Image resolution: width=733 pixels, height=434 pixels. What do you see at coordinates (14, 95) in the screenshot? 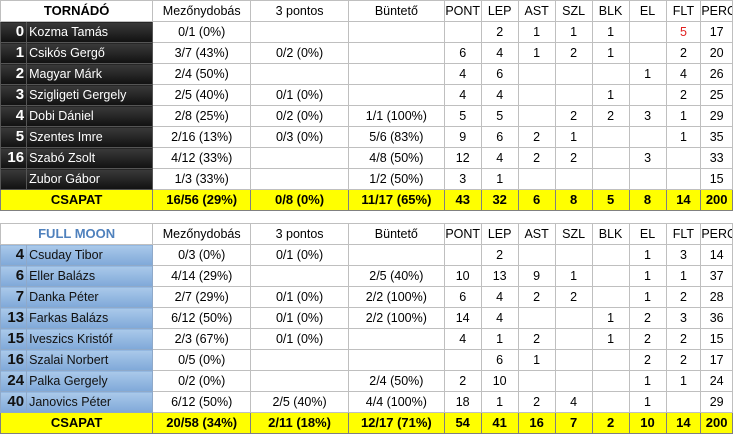
I see `jersey-number: 3` at bounding box center [14, 95].